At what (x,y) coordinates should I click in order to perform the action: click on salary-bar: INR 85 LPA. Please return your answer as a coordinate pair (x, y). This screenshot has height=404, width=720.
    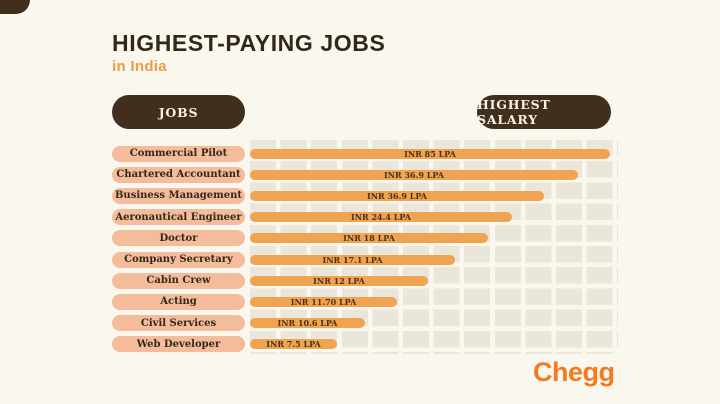
    Looking at the image, I should click on (430, 153).